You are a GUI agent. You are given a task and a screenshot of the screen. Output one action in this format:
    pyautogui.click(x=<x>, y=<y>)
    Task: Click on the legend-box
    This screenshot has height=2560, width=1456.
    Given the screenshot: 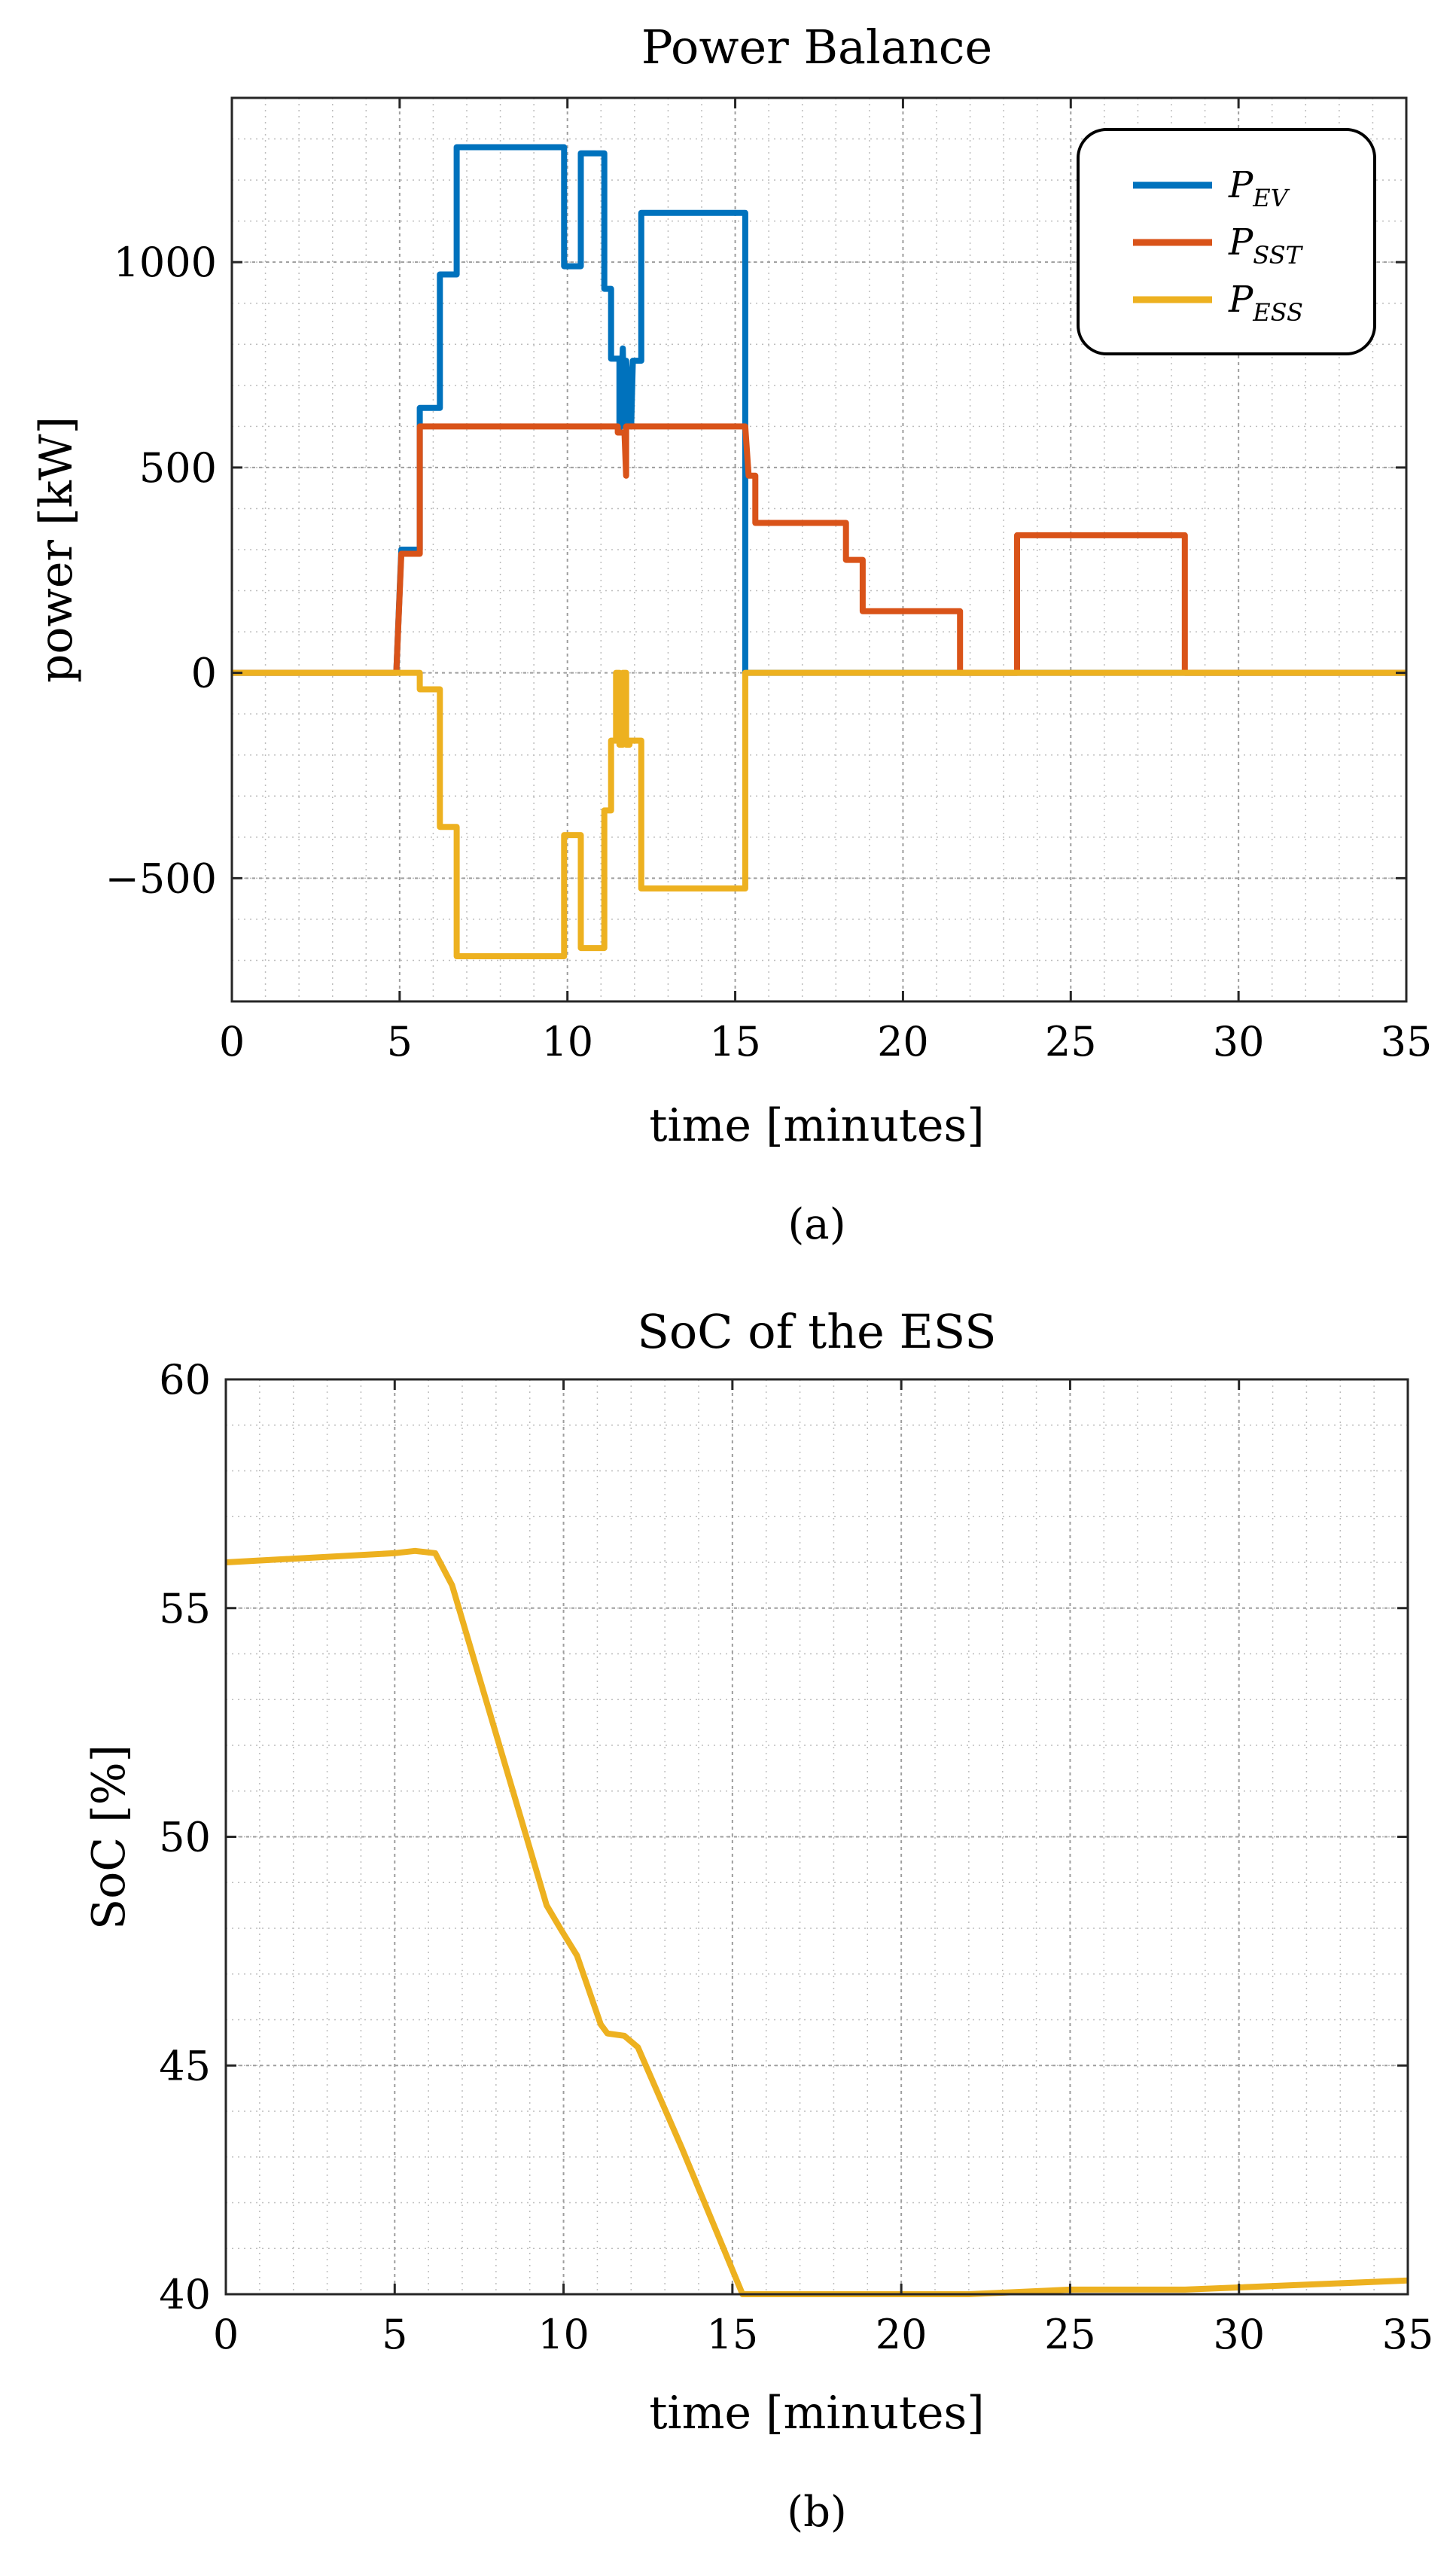 What is the action you would take?
    pyautogui.click(x=1226, y=241)
    